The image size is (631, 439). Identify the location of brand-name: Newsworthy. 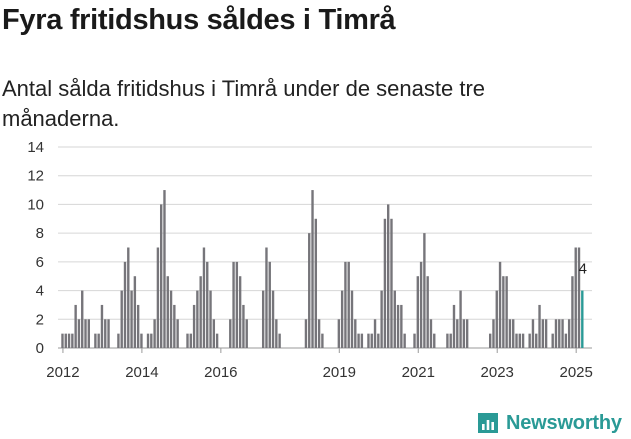
(564, 422).